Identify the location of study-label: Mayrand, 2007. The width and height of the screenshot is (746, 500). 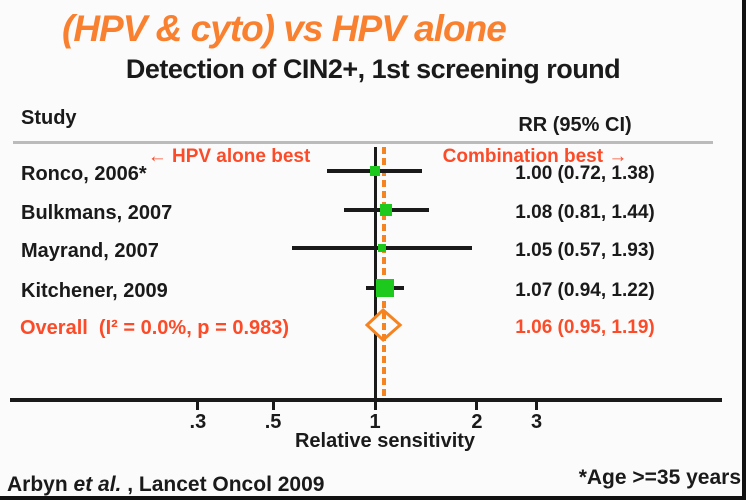
(90, 251).